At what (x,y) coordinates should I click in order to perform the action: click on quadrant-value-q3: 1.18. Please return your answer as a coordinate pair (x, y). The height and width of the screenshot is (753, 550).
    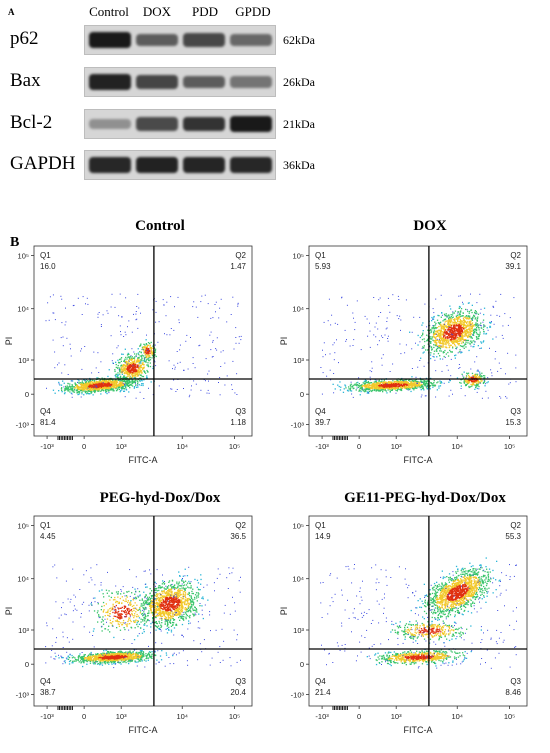
    Looking at the image, I should click on (238, 422).